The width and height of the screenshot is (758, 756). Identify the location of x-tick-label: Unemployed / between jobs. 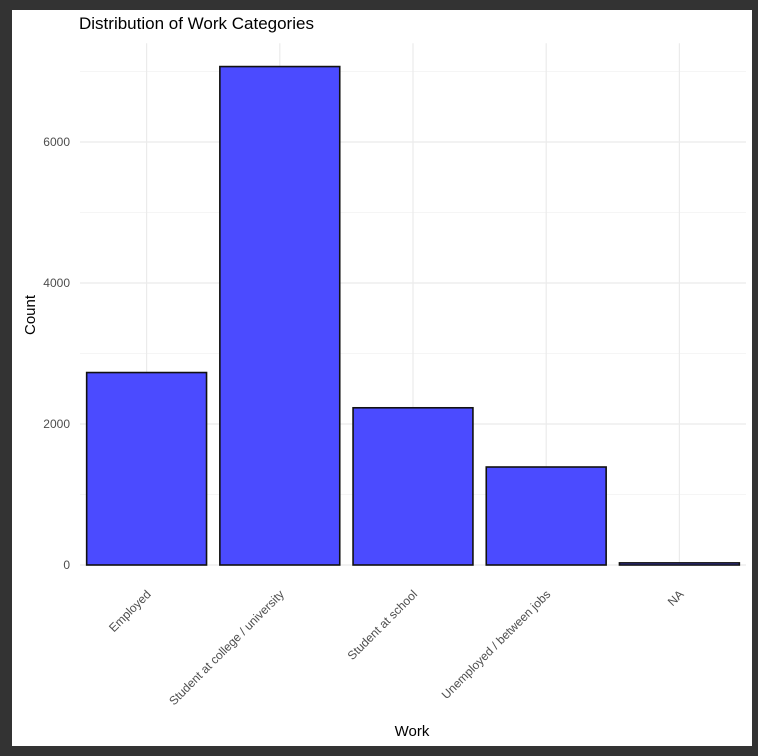
(496, 644).